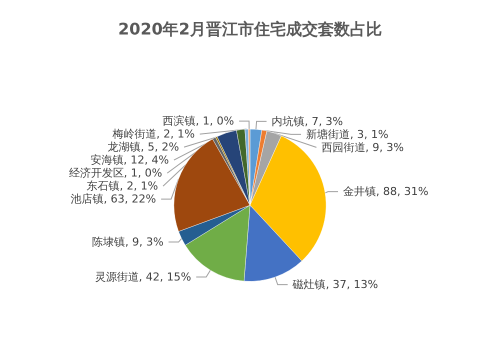  Describe the element at coordinates (347, 134) in the screenshot. I see `slice-label: 新塘街道, 3, 1%` at that location.